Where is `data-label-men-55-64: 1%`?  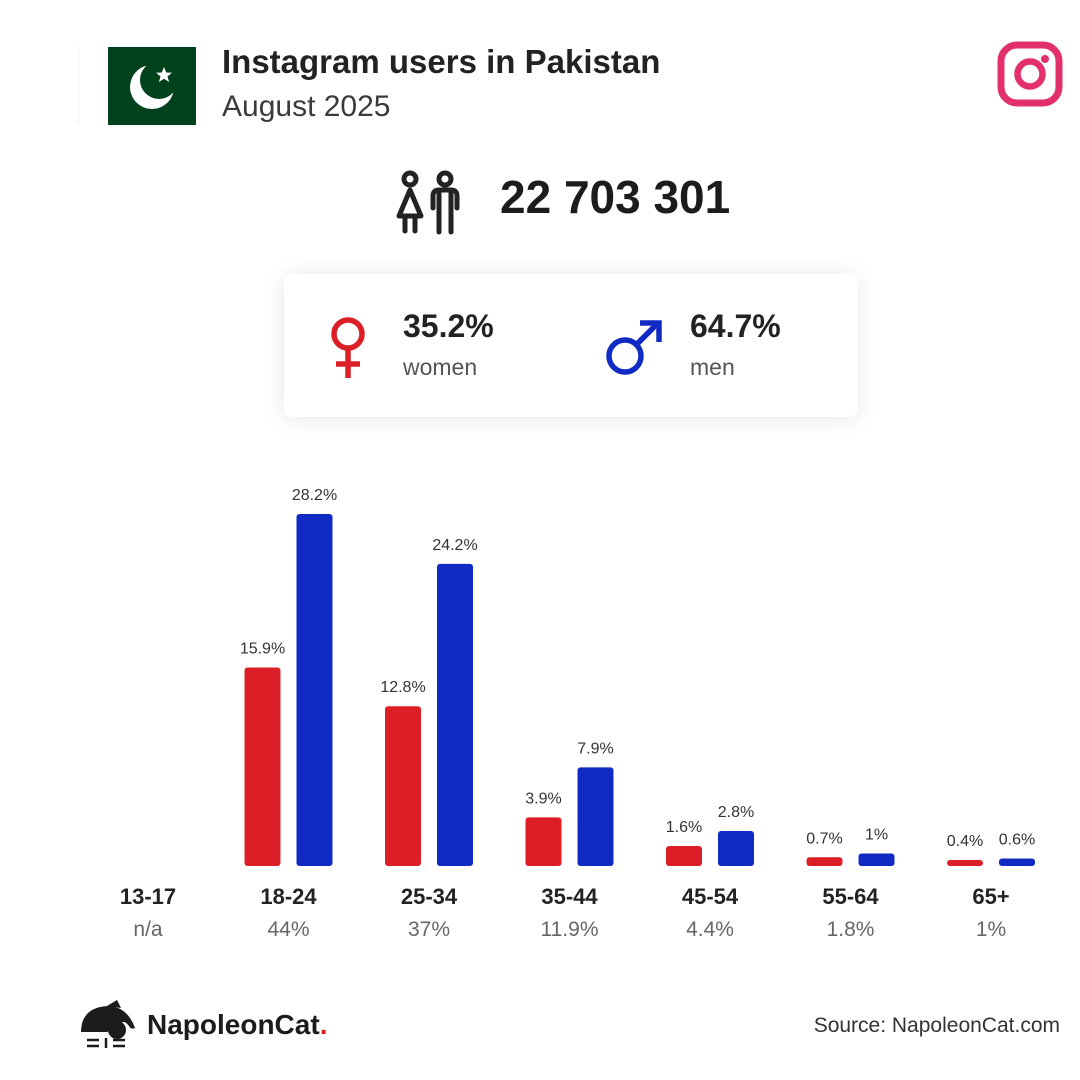
data-label-men-55-64: 1% is located at coordinates (876, 835).